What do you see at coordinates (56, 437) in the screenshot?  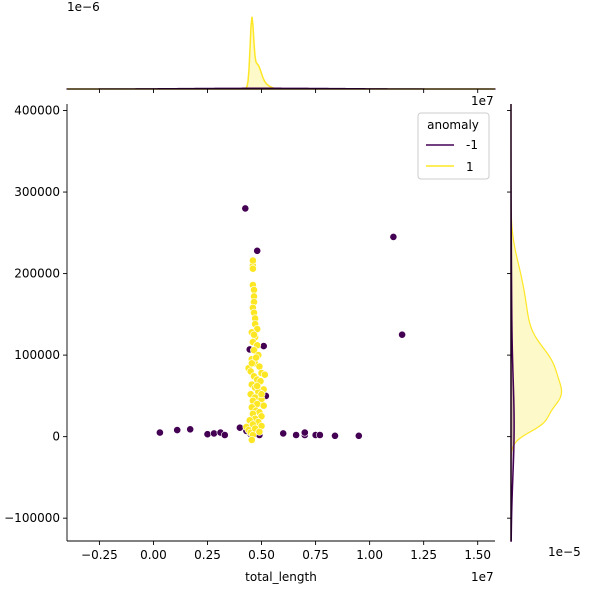 I see `y-tick-label-1: 0` at bounding box center [56, 437].